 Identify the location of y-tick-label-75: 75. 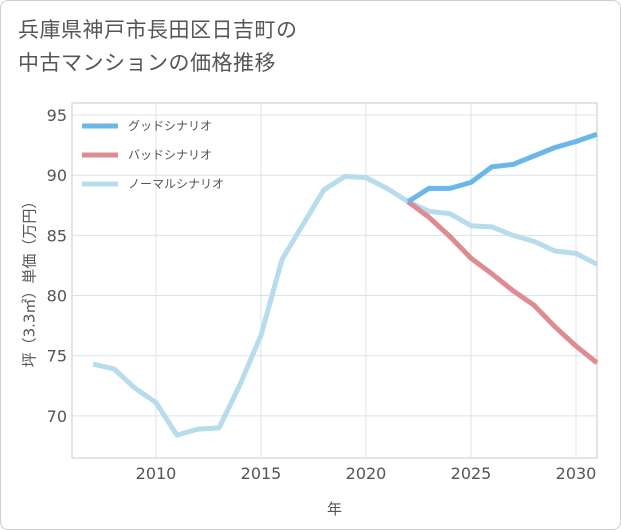
(57, 356).